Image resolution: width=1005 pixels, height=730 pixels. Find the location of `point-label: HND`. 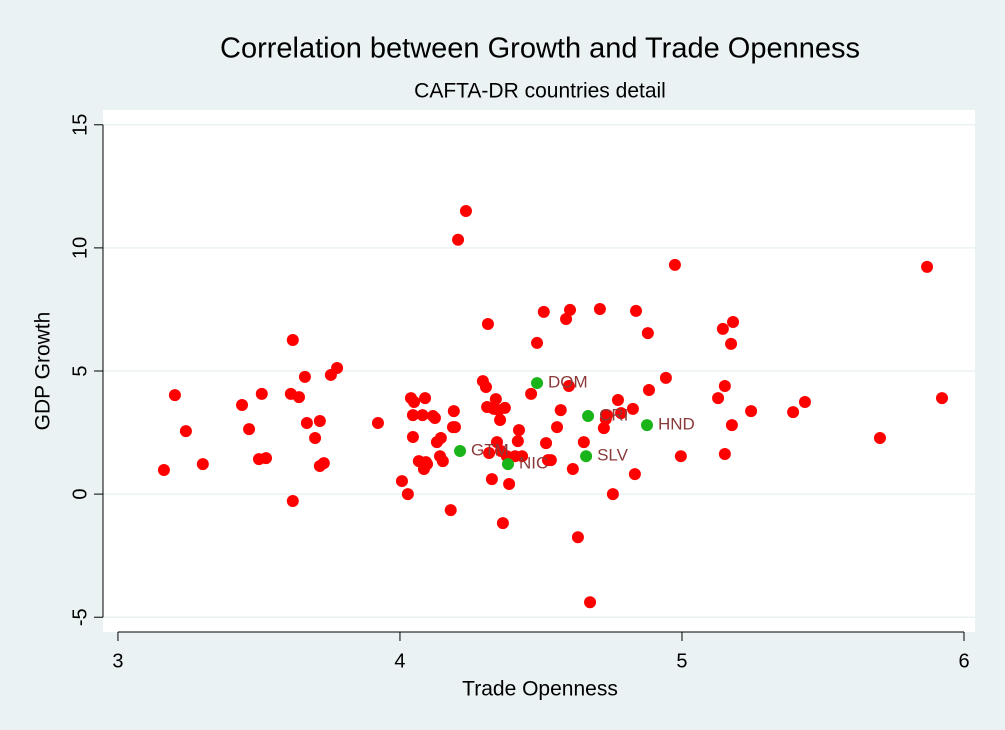

point-label: HND is located at coordinates (676, 424).